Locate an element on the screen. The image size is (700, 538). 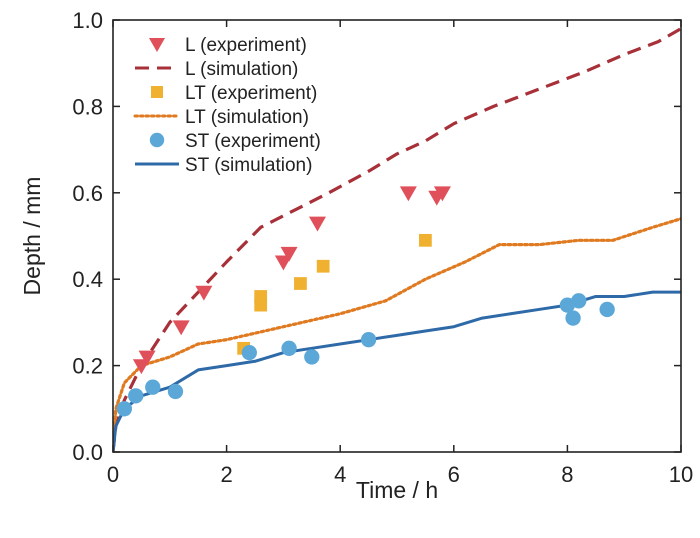
legend-label: LT (simulation) is located at coordinates (247, 117).